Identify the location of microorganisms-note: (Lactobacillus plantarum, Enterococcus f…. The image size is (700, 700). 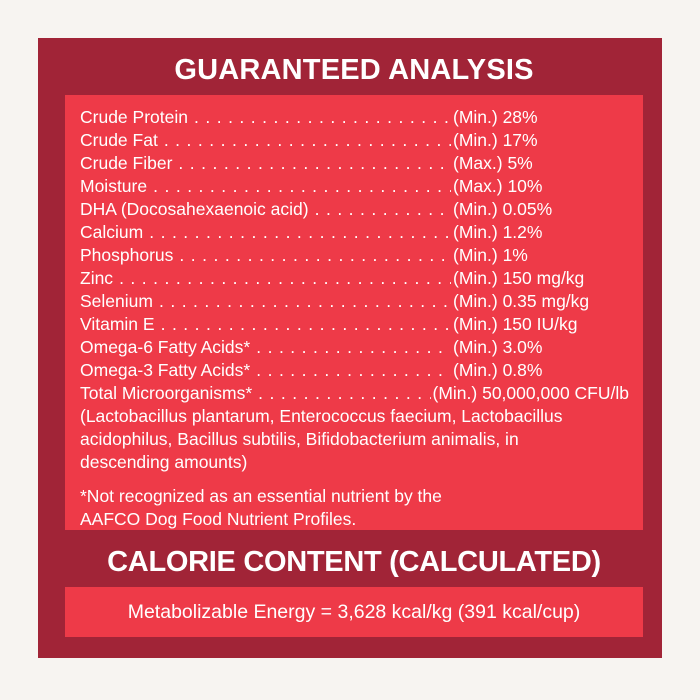
(321, 439).